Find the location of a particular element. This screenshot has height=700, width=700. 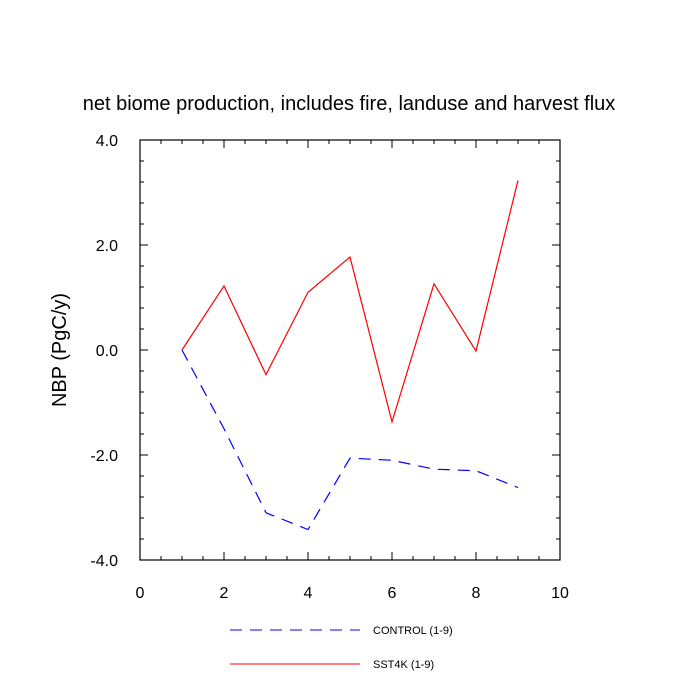

x-tick-label: 8 is located at coordinates (476, 593).